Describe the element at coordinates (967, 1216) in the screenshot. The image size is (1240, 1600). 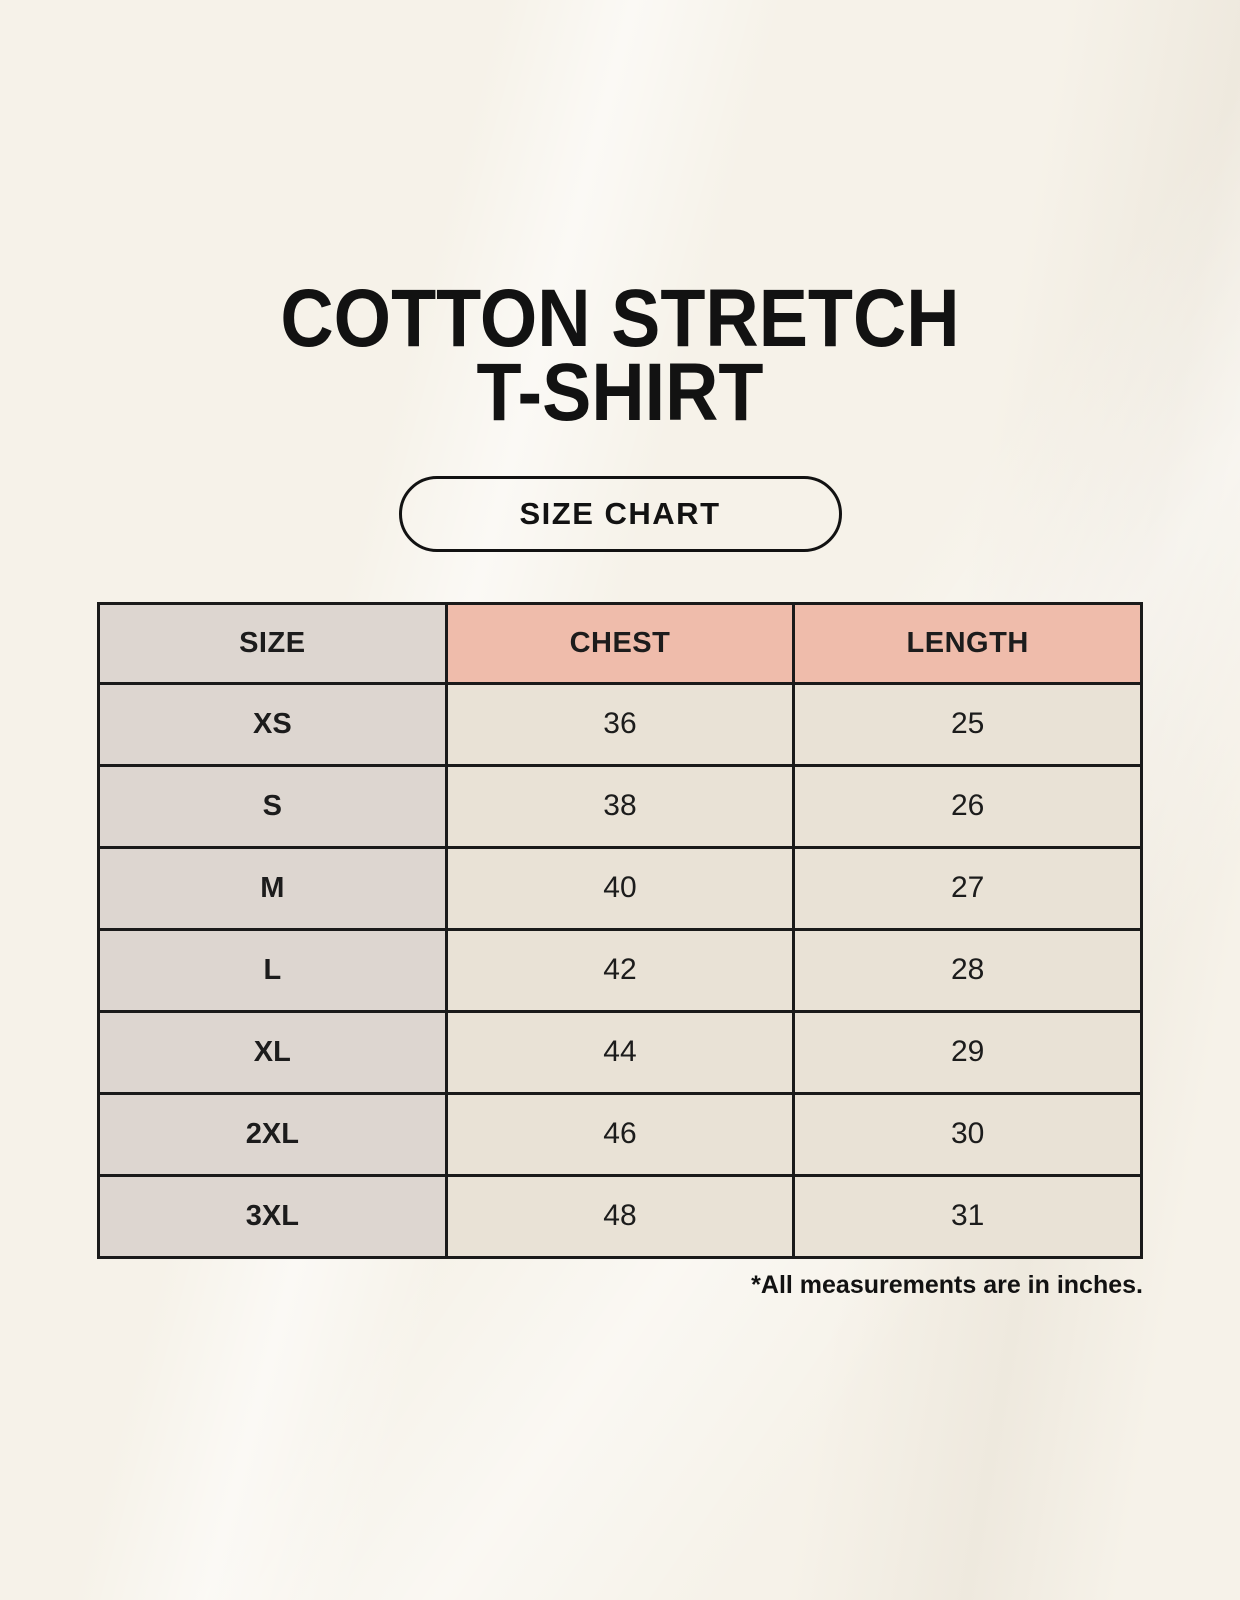
I see `value-cell: 31` at that location.